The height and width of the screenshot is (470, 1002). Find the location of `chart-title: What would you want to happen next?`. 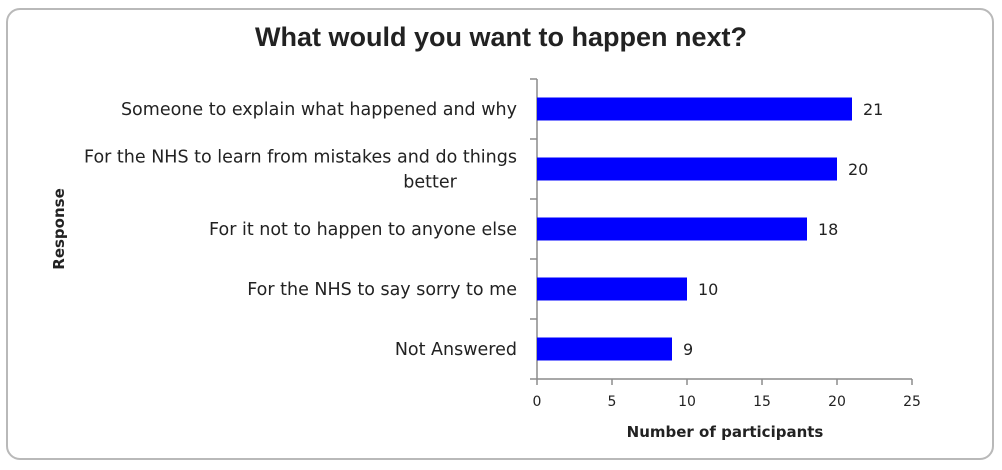

chart-title: What would you want to happen next? is located at coordinates (501, 37).